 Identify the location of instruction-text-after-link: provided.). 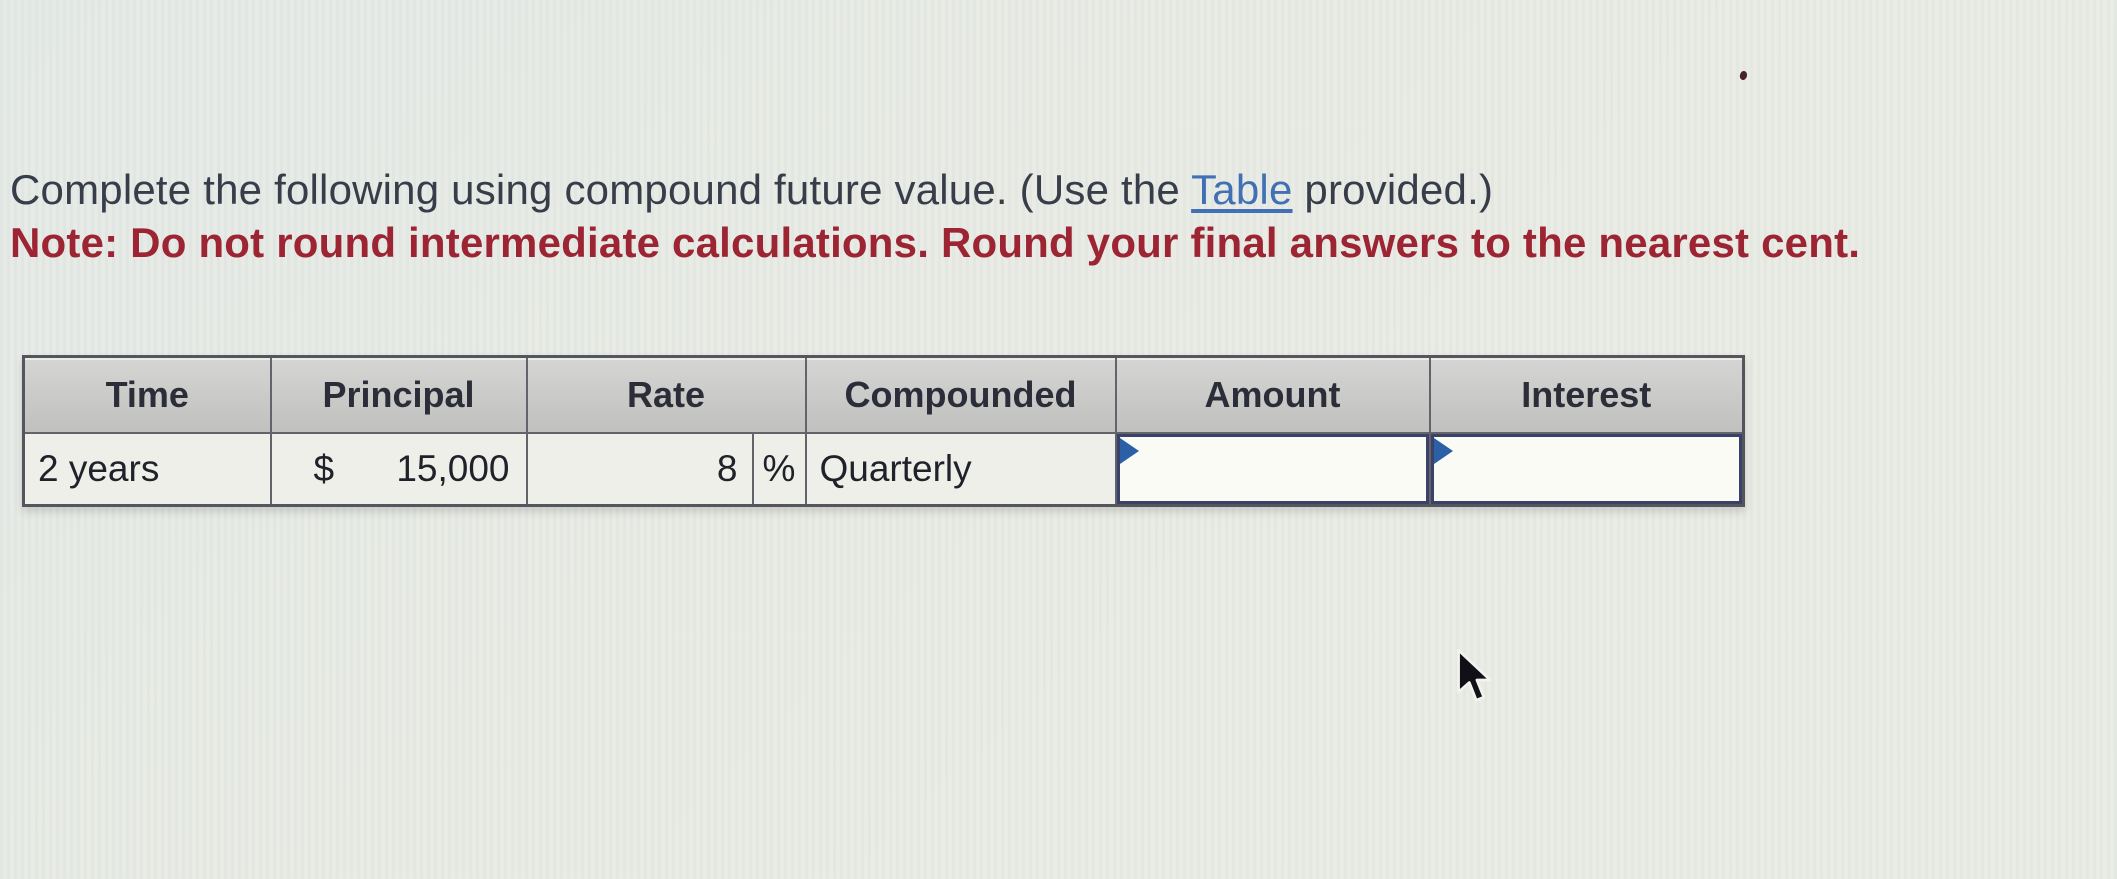
(1393, 189).